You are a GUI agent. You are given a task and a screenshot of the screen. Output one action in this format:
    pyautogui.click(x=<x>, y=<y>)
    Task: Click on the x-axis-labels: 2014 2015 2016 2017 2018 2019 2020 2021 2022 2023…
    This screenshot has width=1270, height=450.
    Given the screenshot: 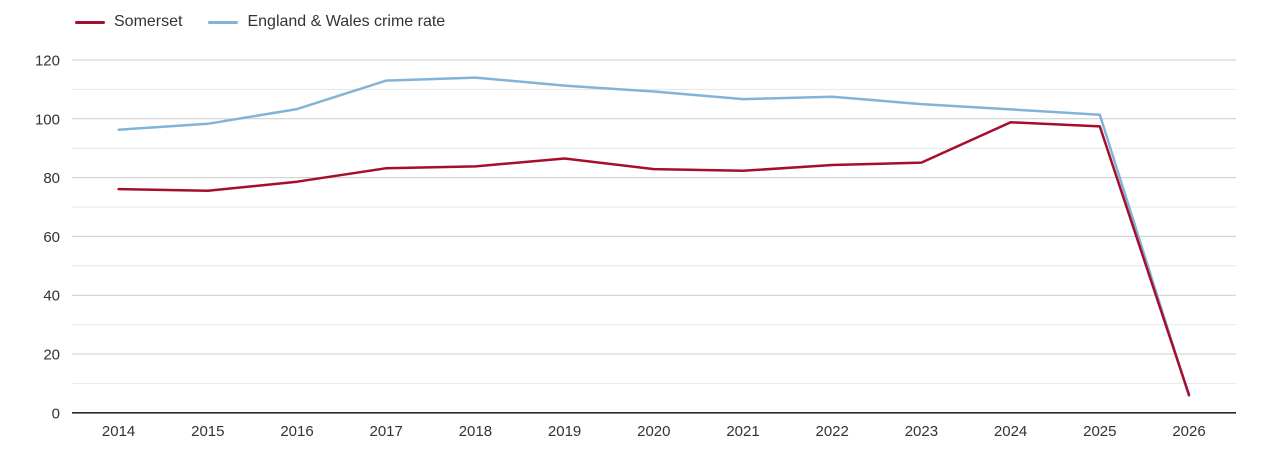 What is the action you would take?
    pyautogui.click(x=654, y=431)
    